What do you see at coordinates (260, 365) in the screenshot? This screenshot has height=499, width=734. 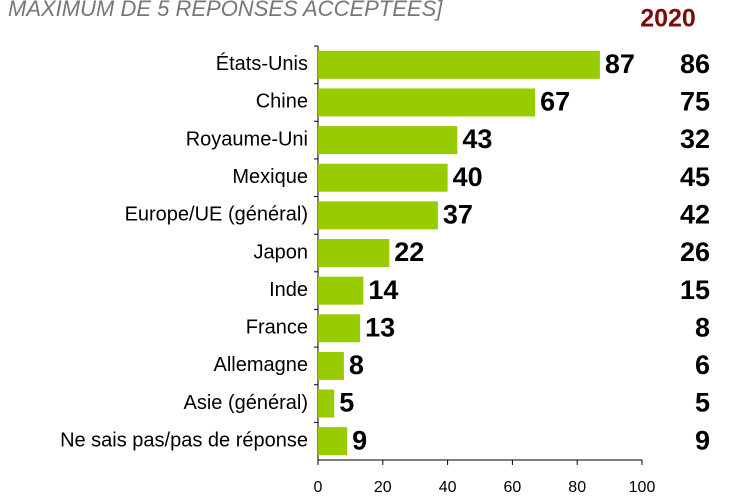 I see `category-label: Allemagne` at bounding box center [260, 365].